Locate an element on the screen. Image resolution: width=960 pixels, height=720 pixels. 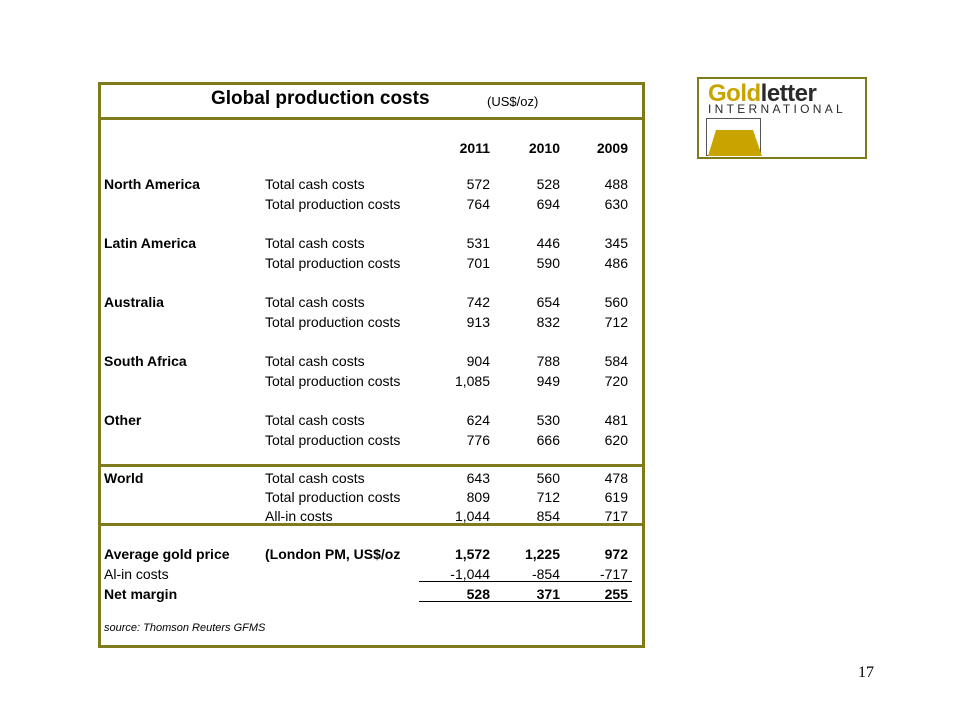
value-cell: 530 is located at coordinates (548, 420).